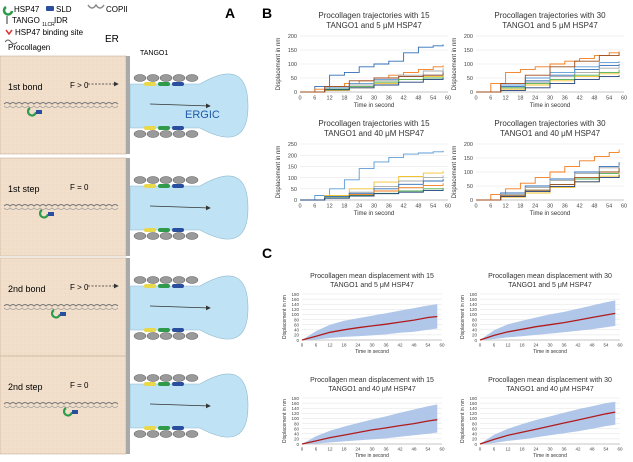 This screenshot has height=462, width=633. What do you see at coordinates (463, 317) in the screenshot?
I see `y-axis-label: Displacement in nm` at bounding box center [463, 317].